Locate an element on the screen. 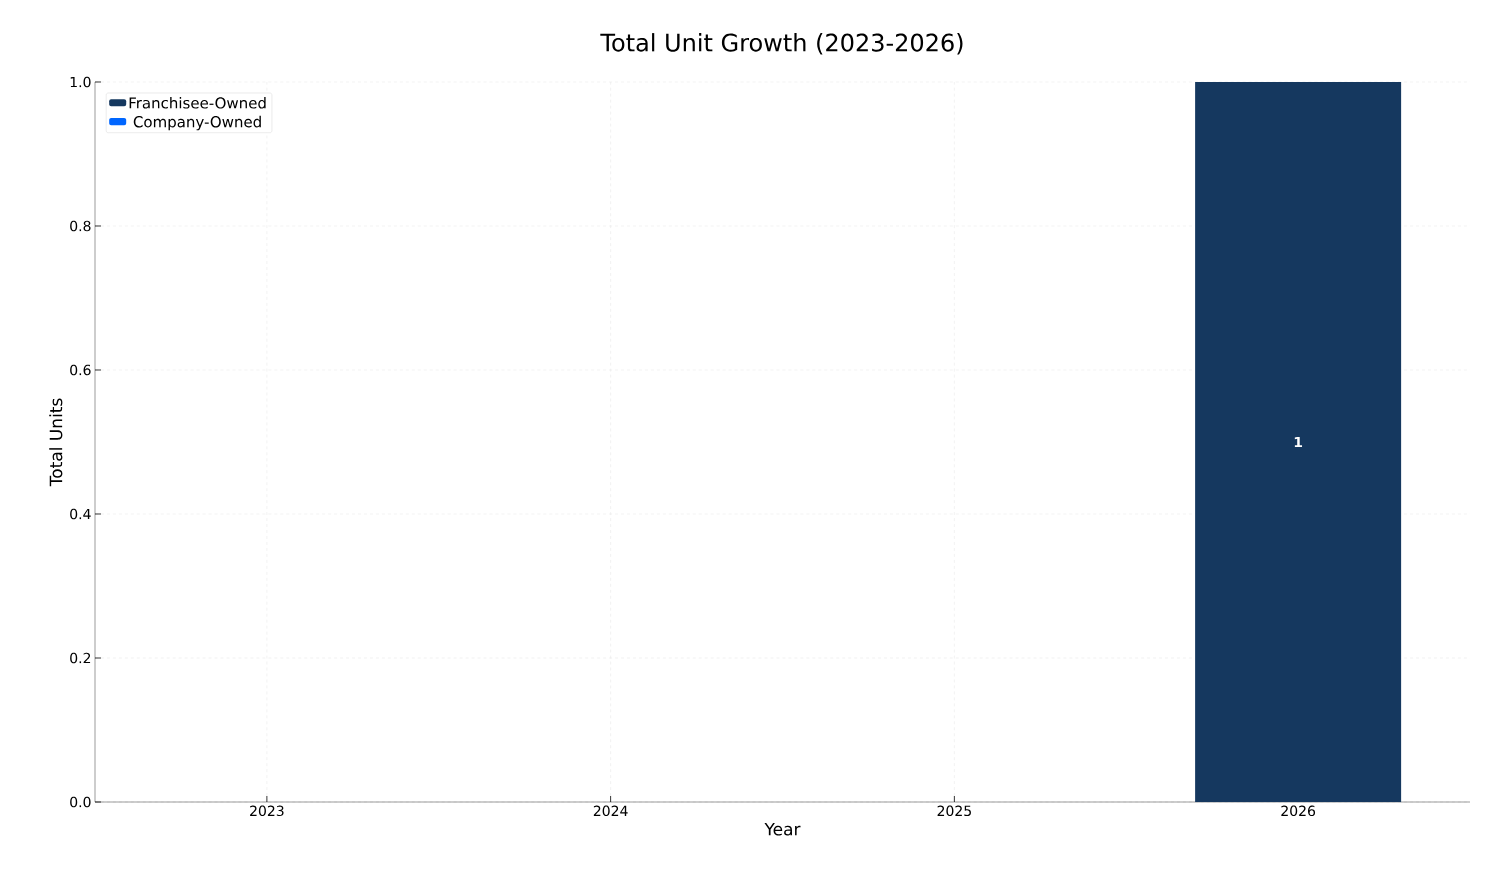  y-tick-label: 0.2 is located at coordinates (80, 658).